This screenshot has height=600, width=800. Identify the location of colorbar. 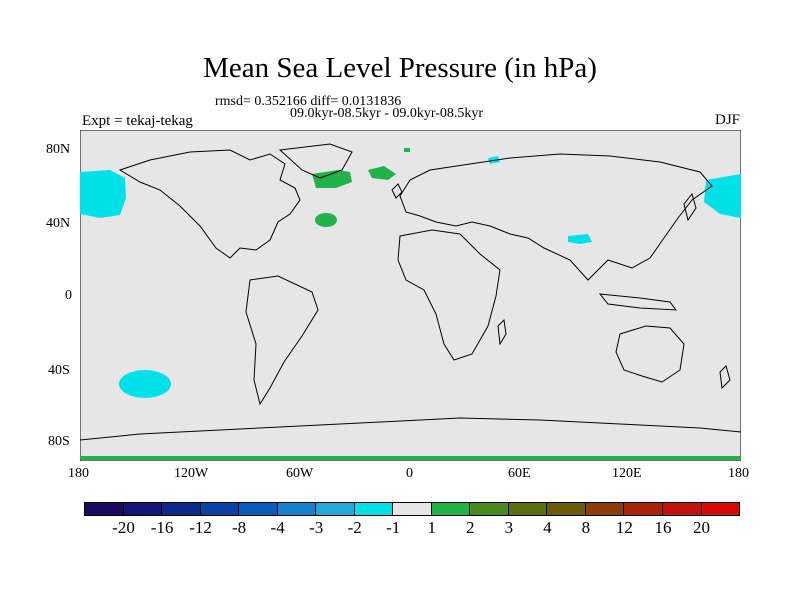
(412, 509).